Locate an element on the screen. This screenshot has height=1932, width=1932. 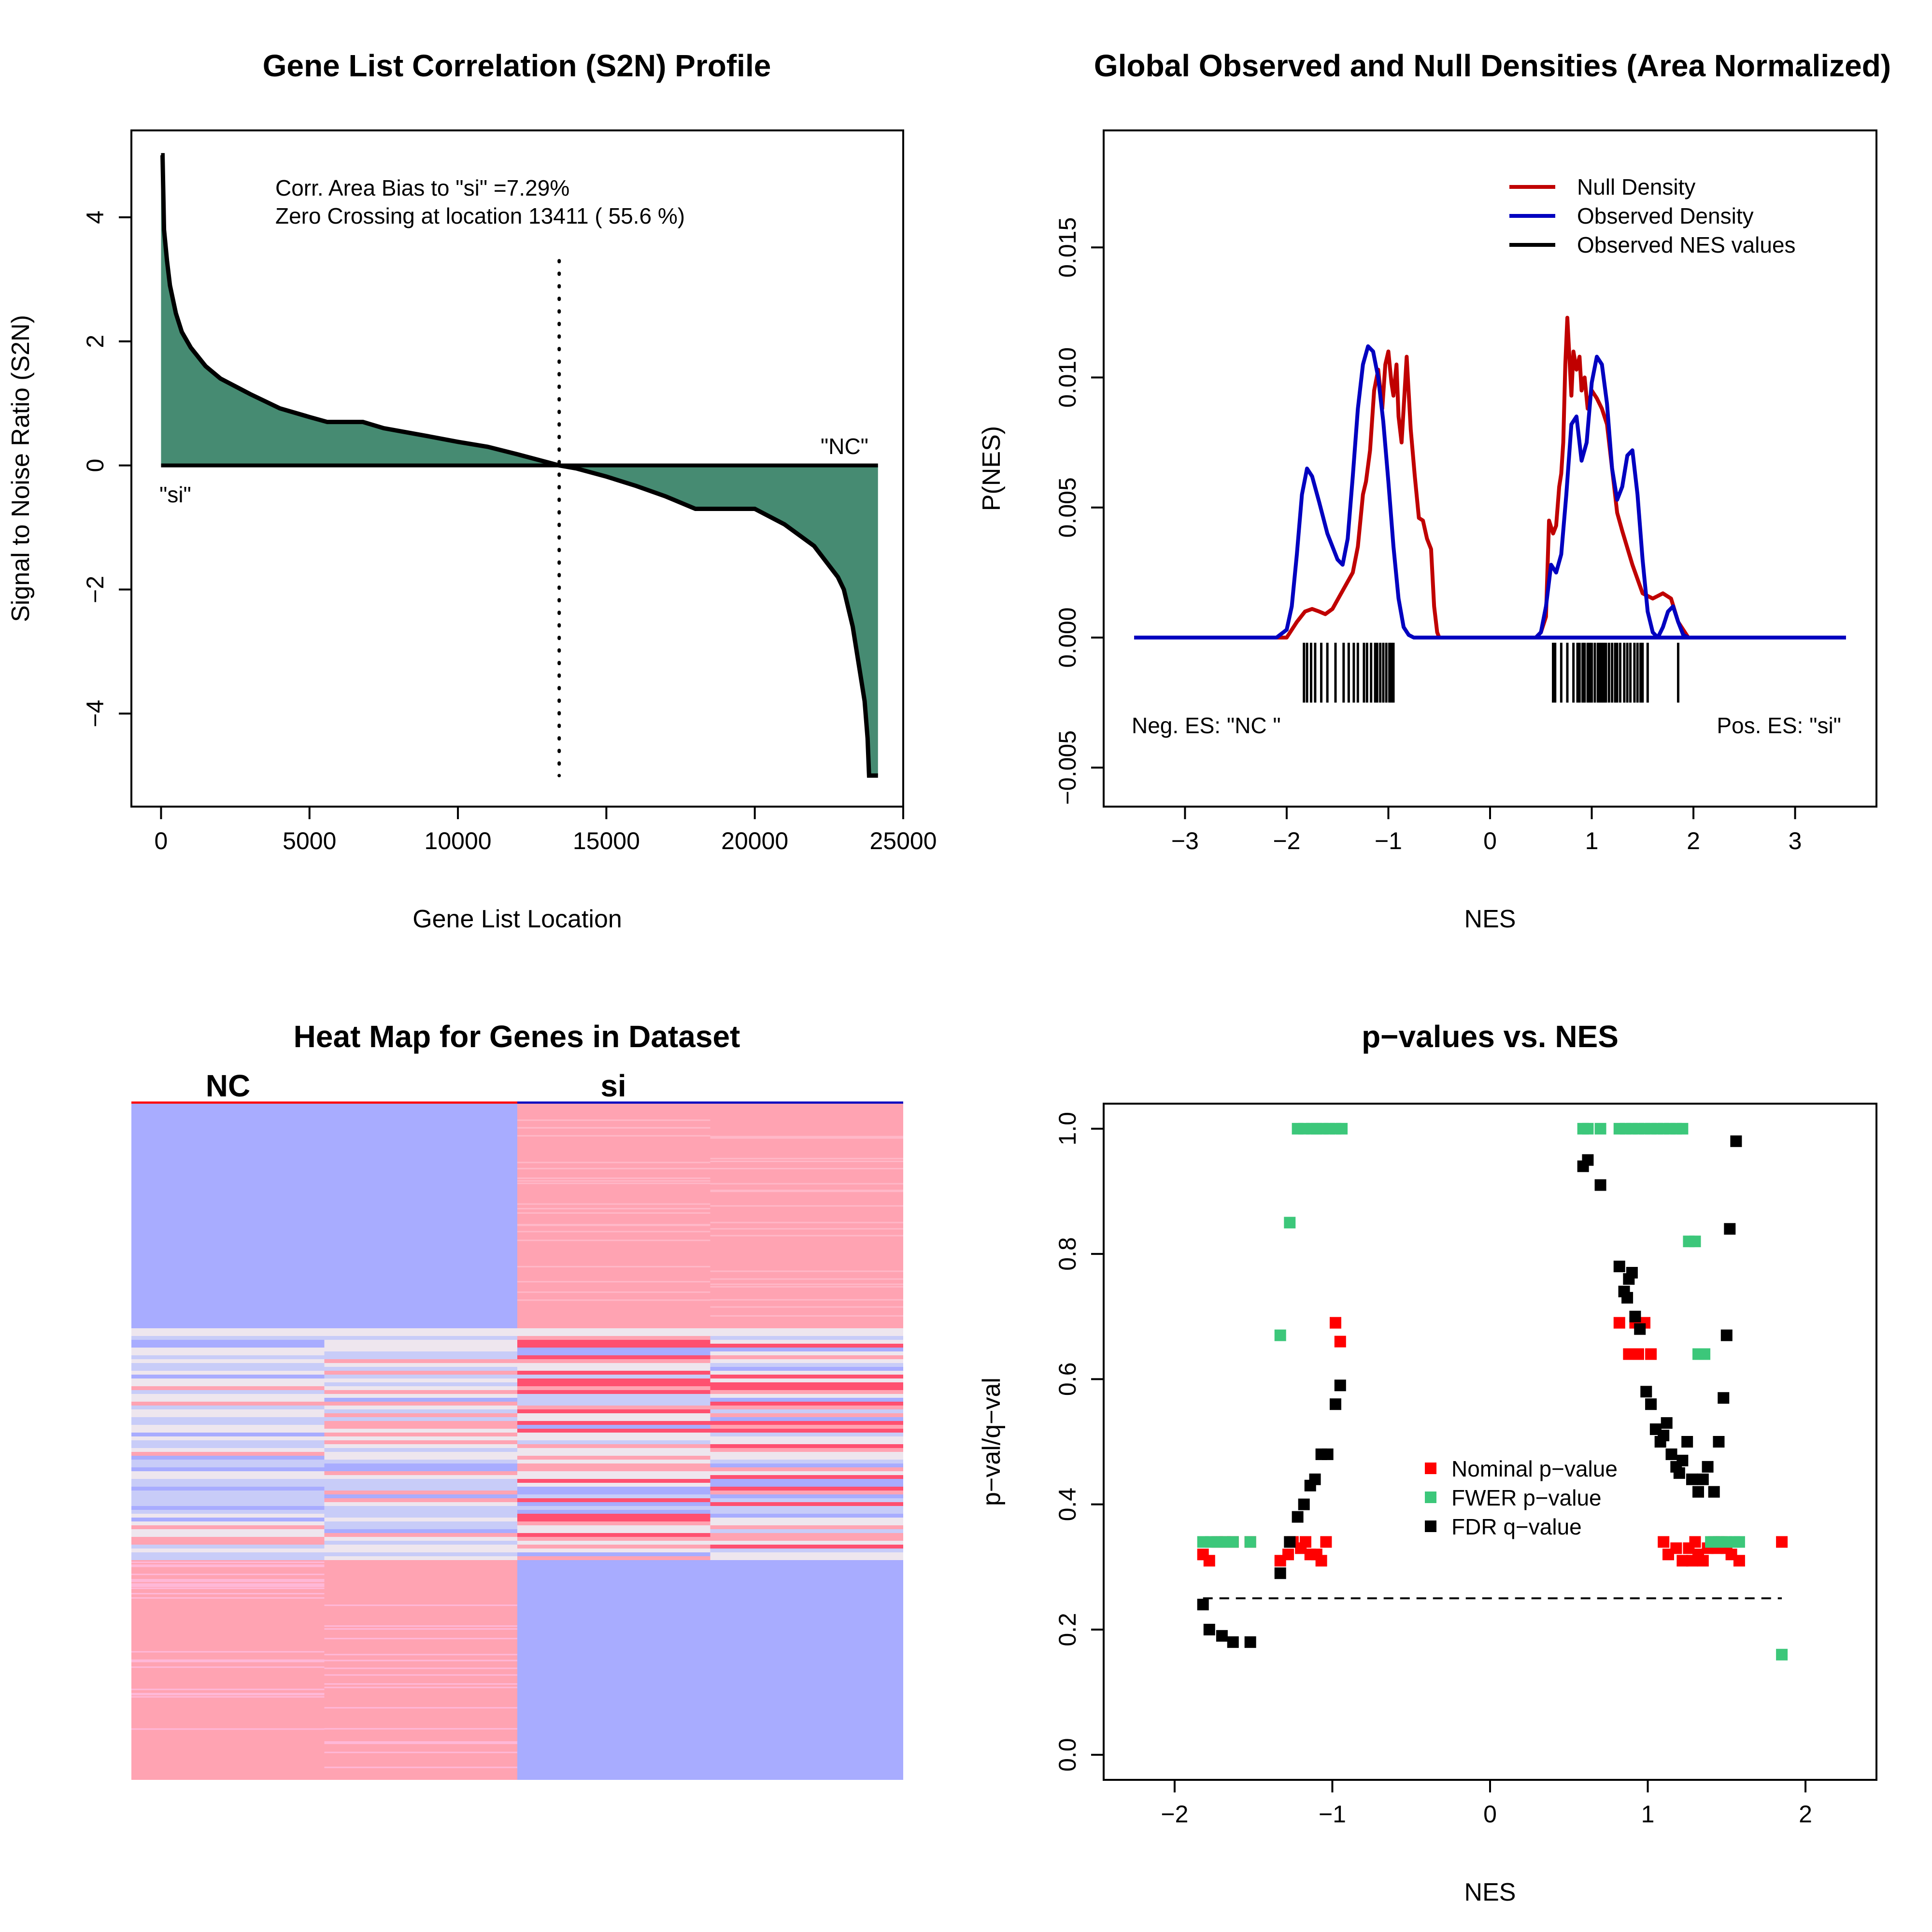
s2n-bias-annotation: Corr. Area Bias to "si" =7.29% is located at coordinates (422, 187).